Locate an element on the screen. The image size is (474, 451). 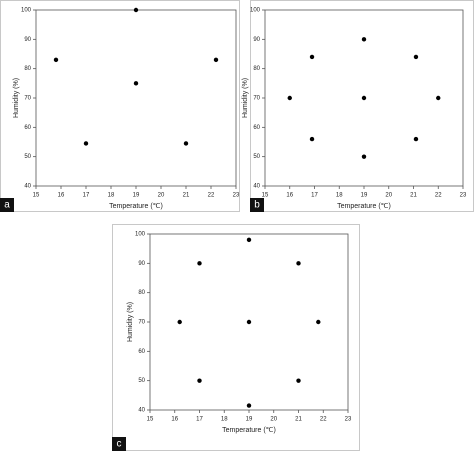
panel-label: b is located at coordinates (257, 205).